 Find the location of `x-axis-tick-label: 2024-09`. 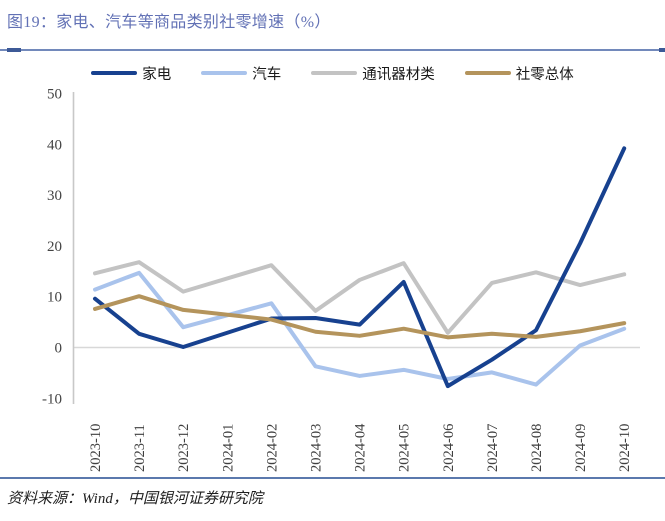

x-axis-tick-label: 2024-09 is located at coordinates (581, 448).